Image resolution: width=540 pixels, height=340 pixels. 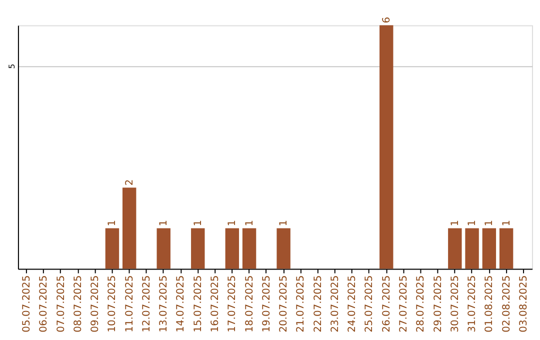 I want to click on x-tick-label: 11.07.2025, so click(x=130, y=303).